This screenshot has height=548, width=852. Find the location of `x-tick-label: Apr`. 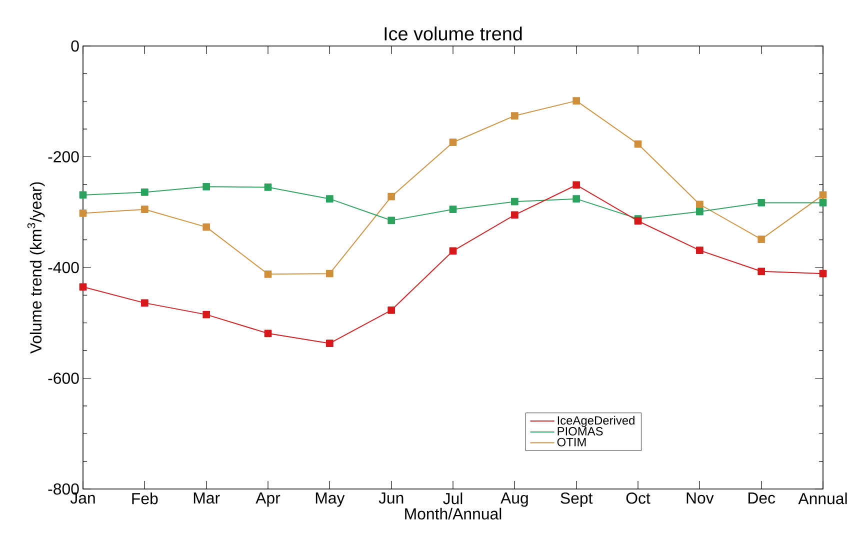

x-tick-label: Apr is located at coordinates (268, 499).